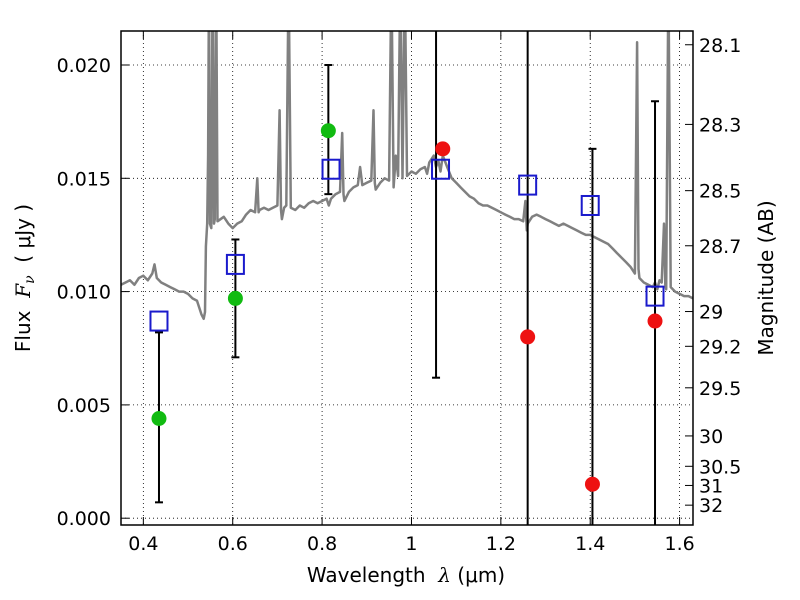 This screenshot has height=600, width=800. What do you see at coordinates (720, 467) in the screenshot?
I see `y2-tick-label: 30.5` at bounding box center [720, 467].